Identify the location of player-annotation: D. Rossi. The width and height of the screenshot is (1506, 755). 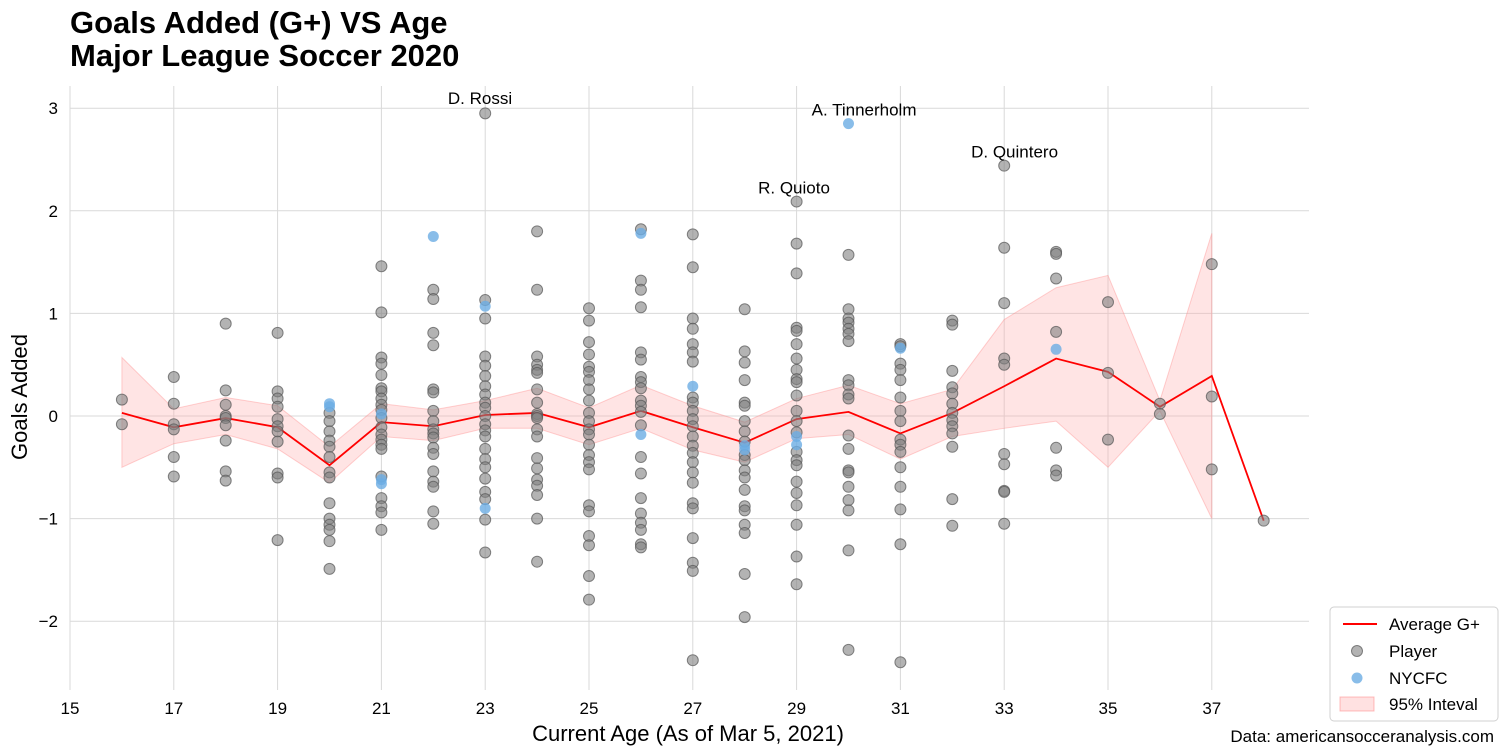
(480, 98).